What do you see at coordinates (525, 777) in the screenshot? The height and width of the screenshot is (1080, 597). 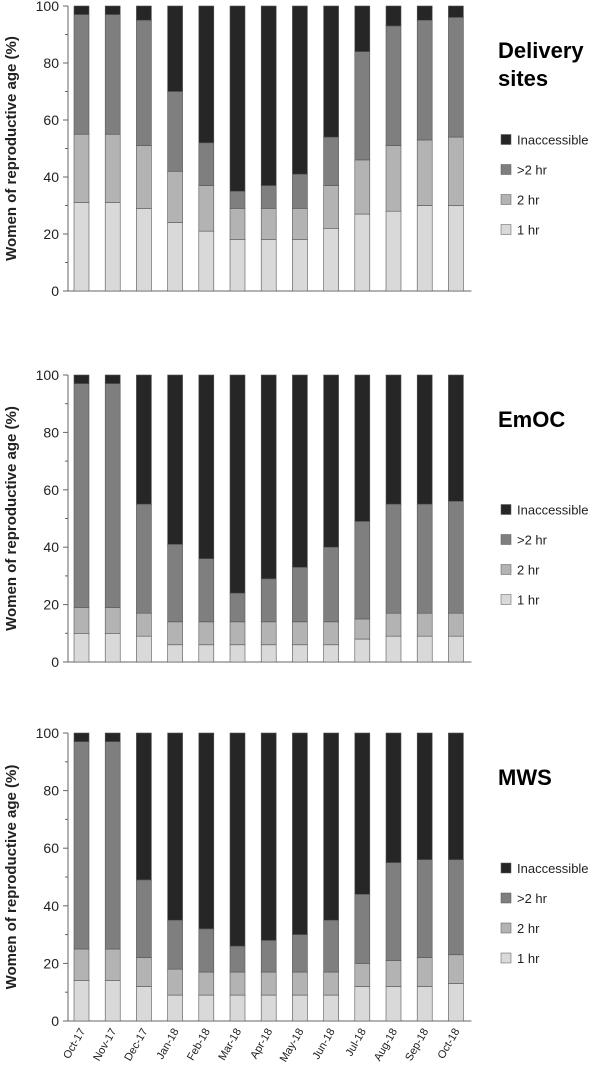 I see `chart-title: MWS` at bounding box center [525, 777].